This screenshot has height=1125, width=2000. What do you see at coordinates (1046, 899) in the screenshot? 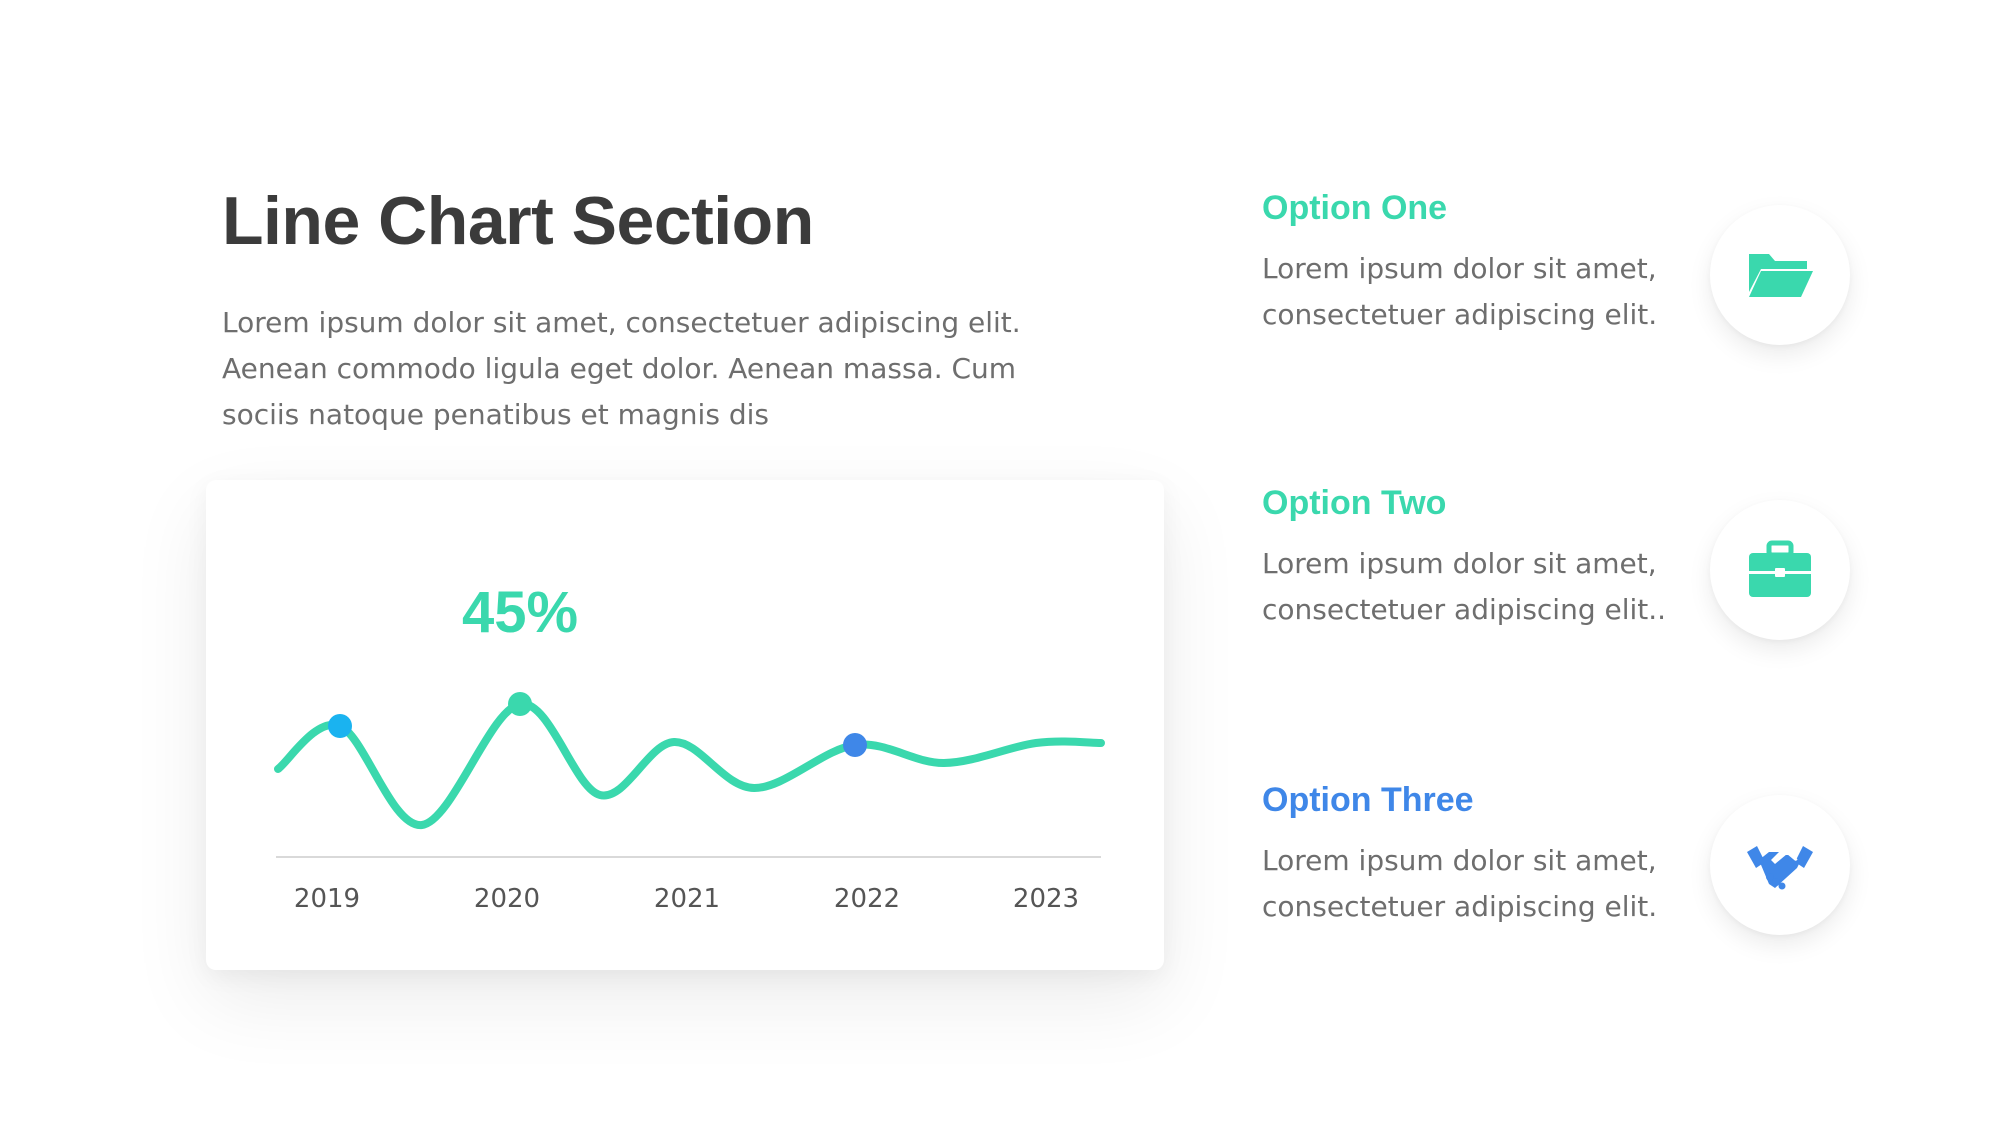
I see `x-tick-label: 2023` at bounding box center [1046, 899].